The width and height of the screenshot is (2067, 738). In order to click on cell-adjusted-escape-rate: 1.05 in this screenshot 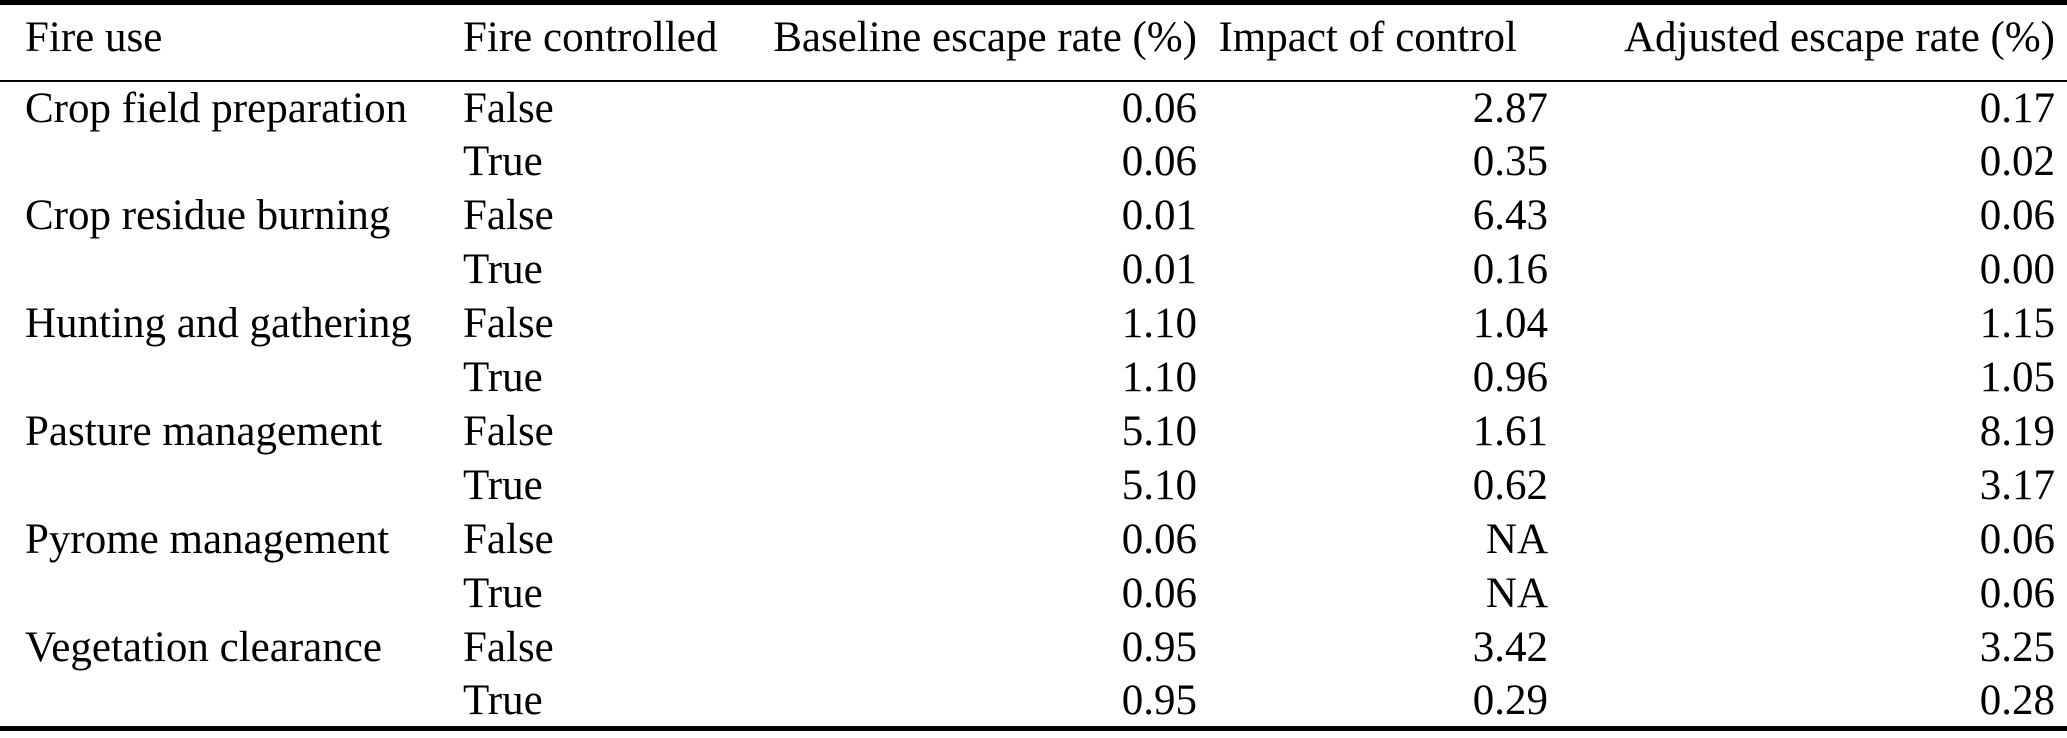, I will do `click(2017, 377)`.